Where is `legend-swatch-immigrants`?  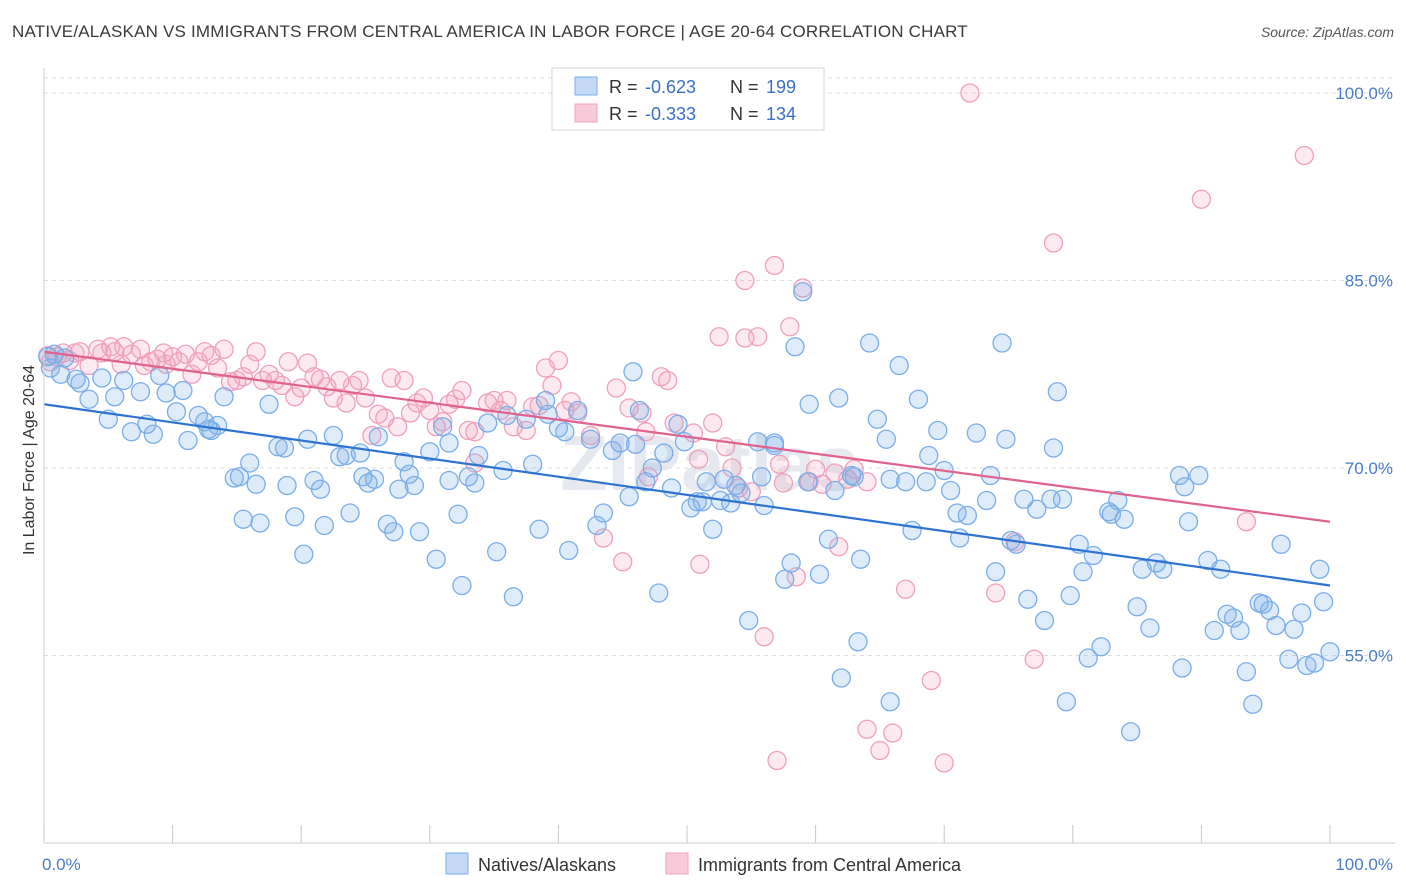 legend-swatch-immigrants is located at coordinates (586, 113).